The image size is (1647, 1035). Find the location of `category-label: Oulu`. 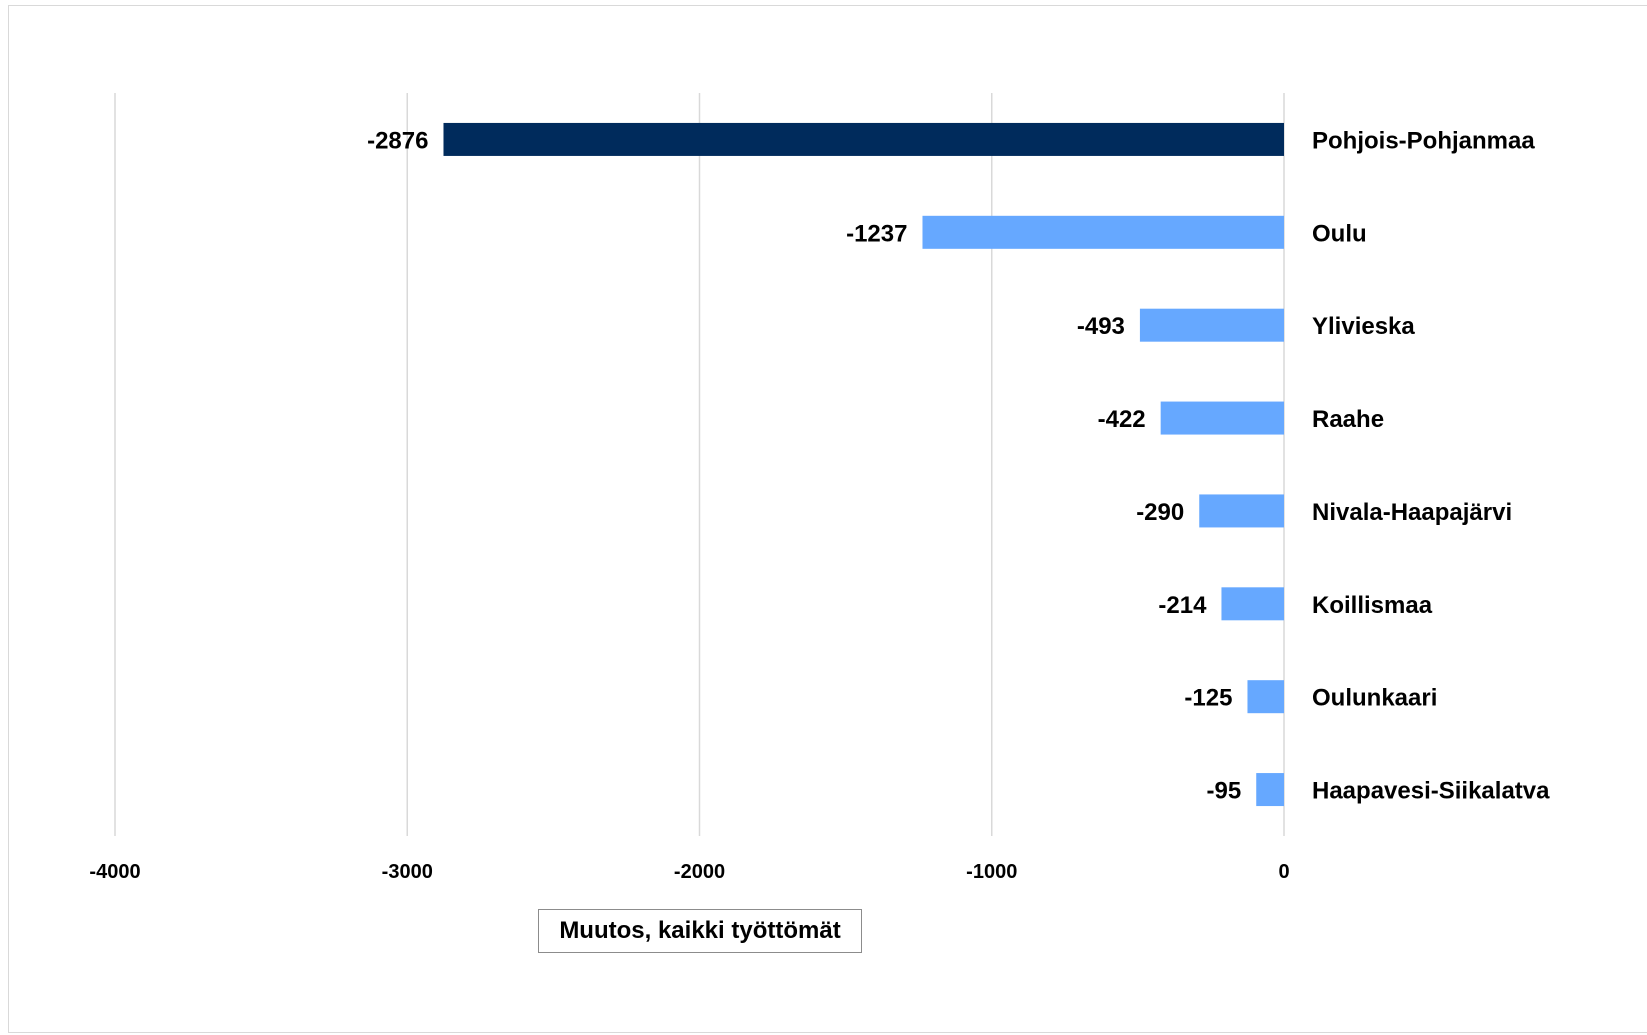

category-label: Oulu is located at coordinates (1339, 233).